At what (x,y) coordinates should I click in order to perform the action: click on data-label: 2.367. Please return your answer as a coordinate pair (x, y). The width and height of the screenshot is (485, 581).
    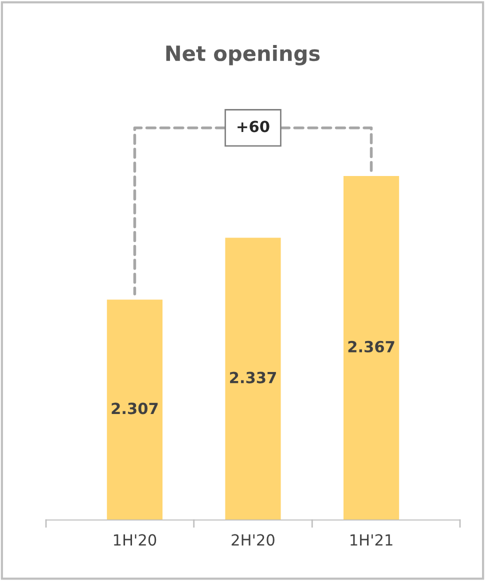
    Looking at the image, I should click on (371, 346).